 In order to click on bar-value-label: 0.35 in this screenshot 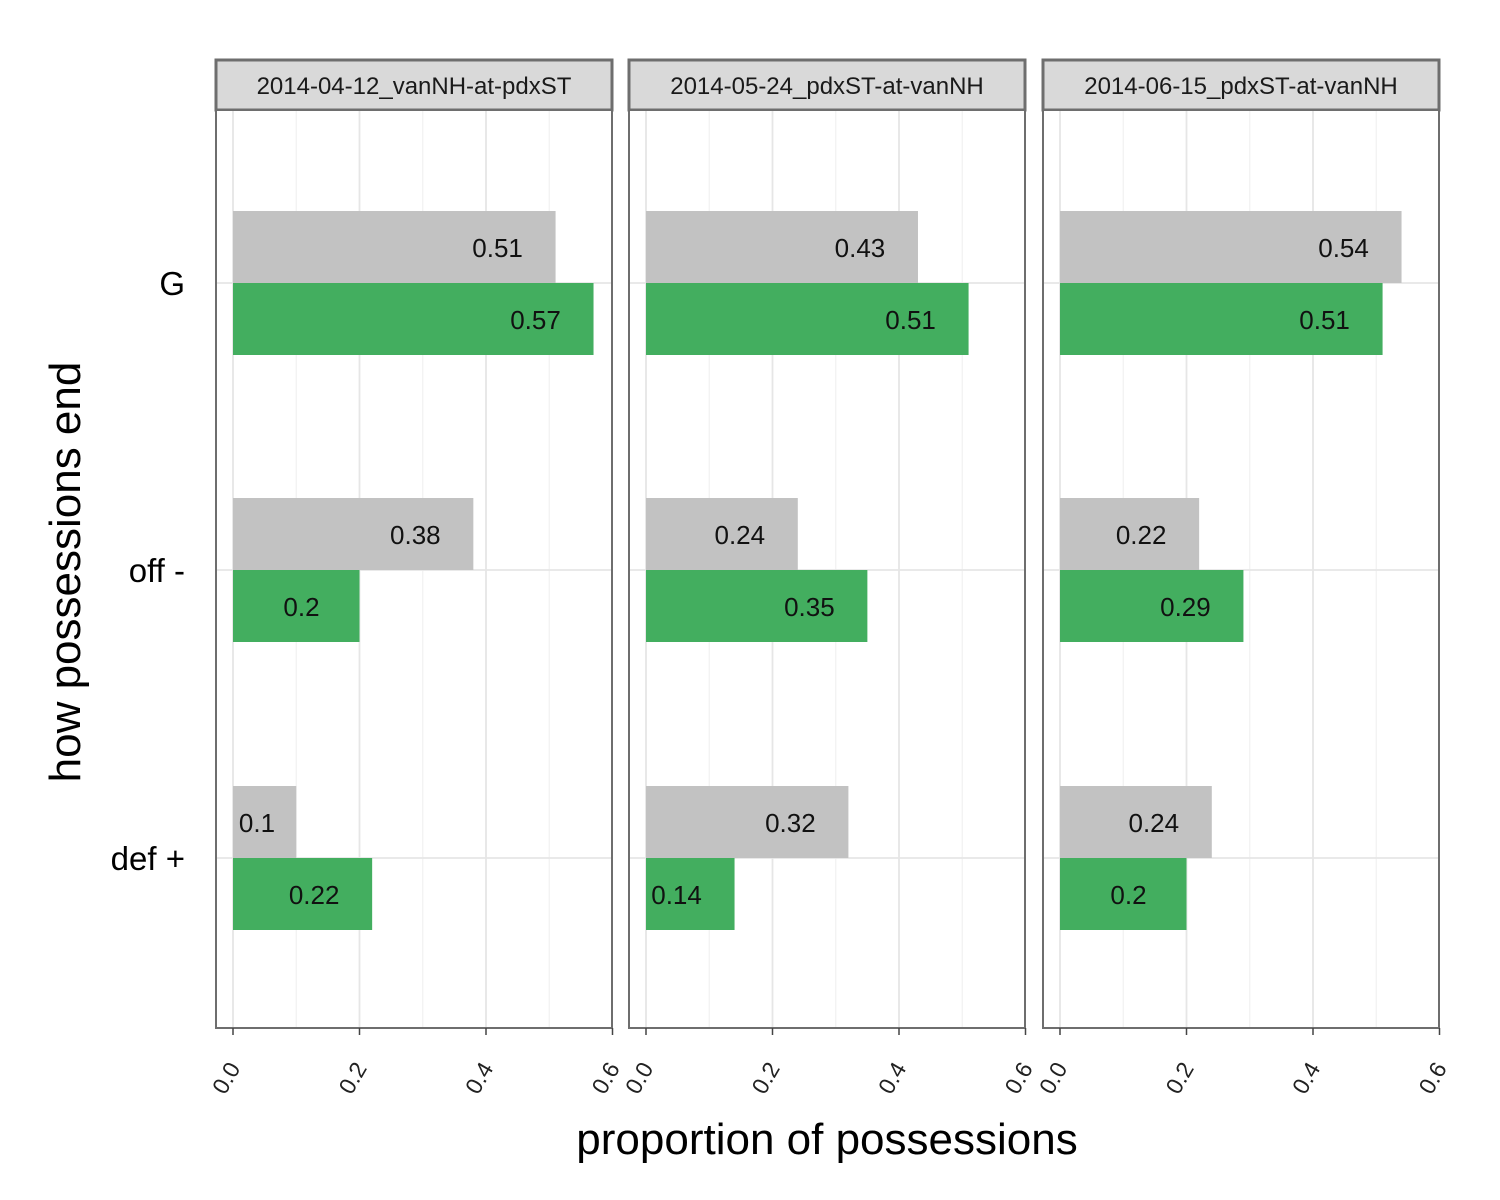, I will do `click(809, 607)`.